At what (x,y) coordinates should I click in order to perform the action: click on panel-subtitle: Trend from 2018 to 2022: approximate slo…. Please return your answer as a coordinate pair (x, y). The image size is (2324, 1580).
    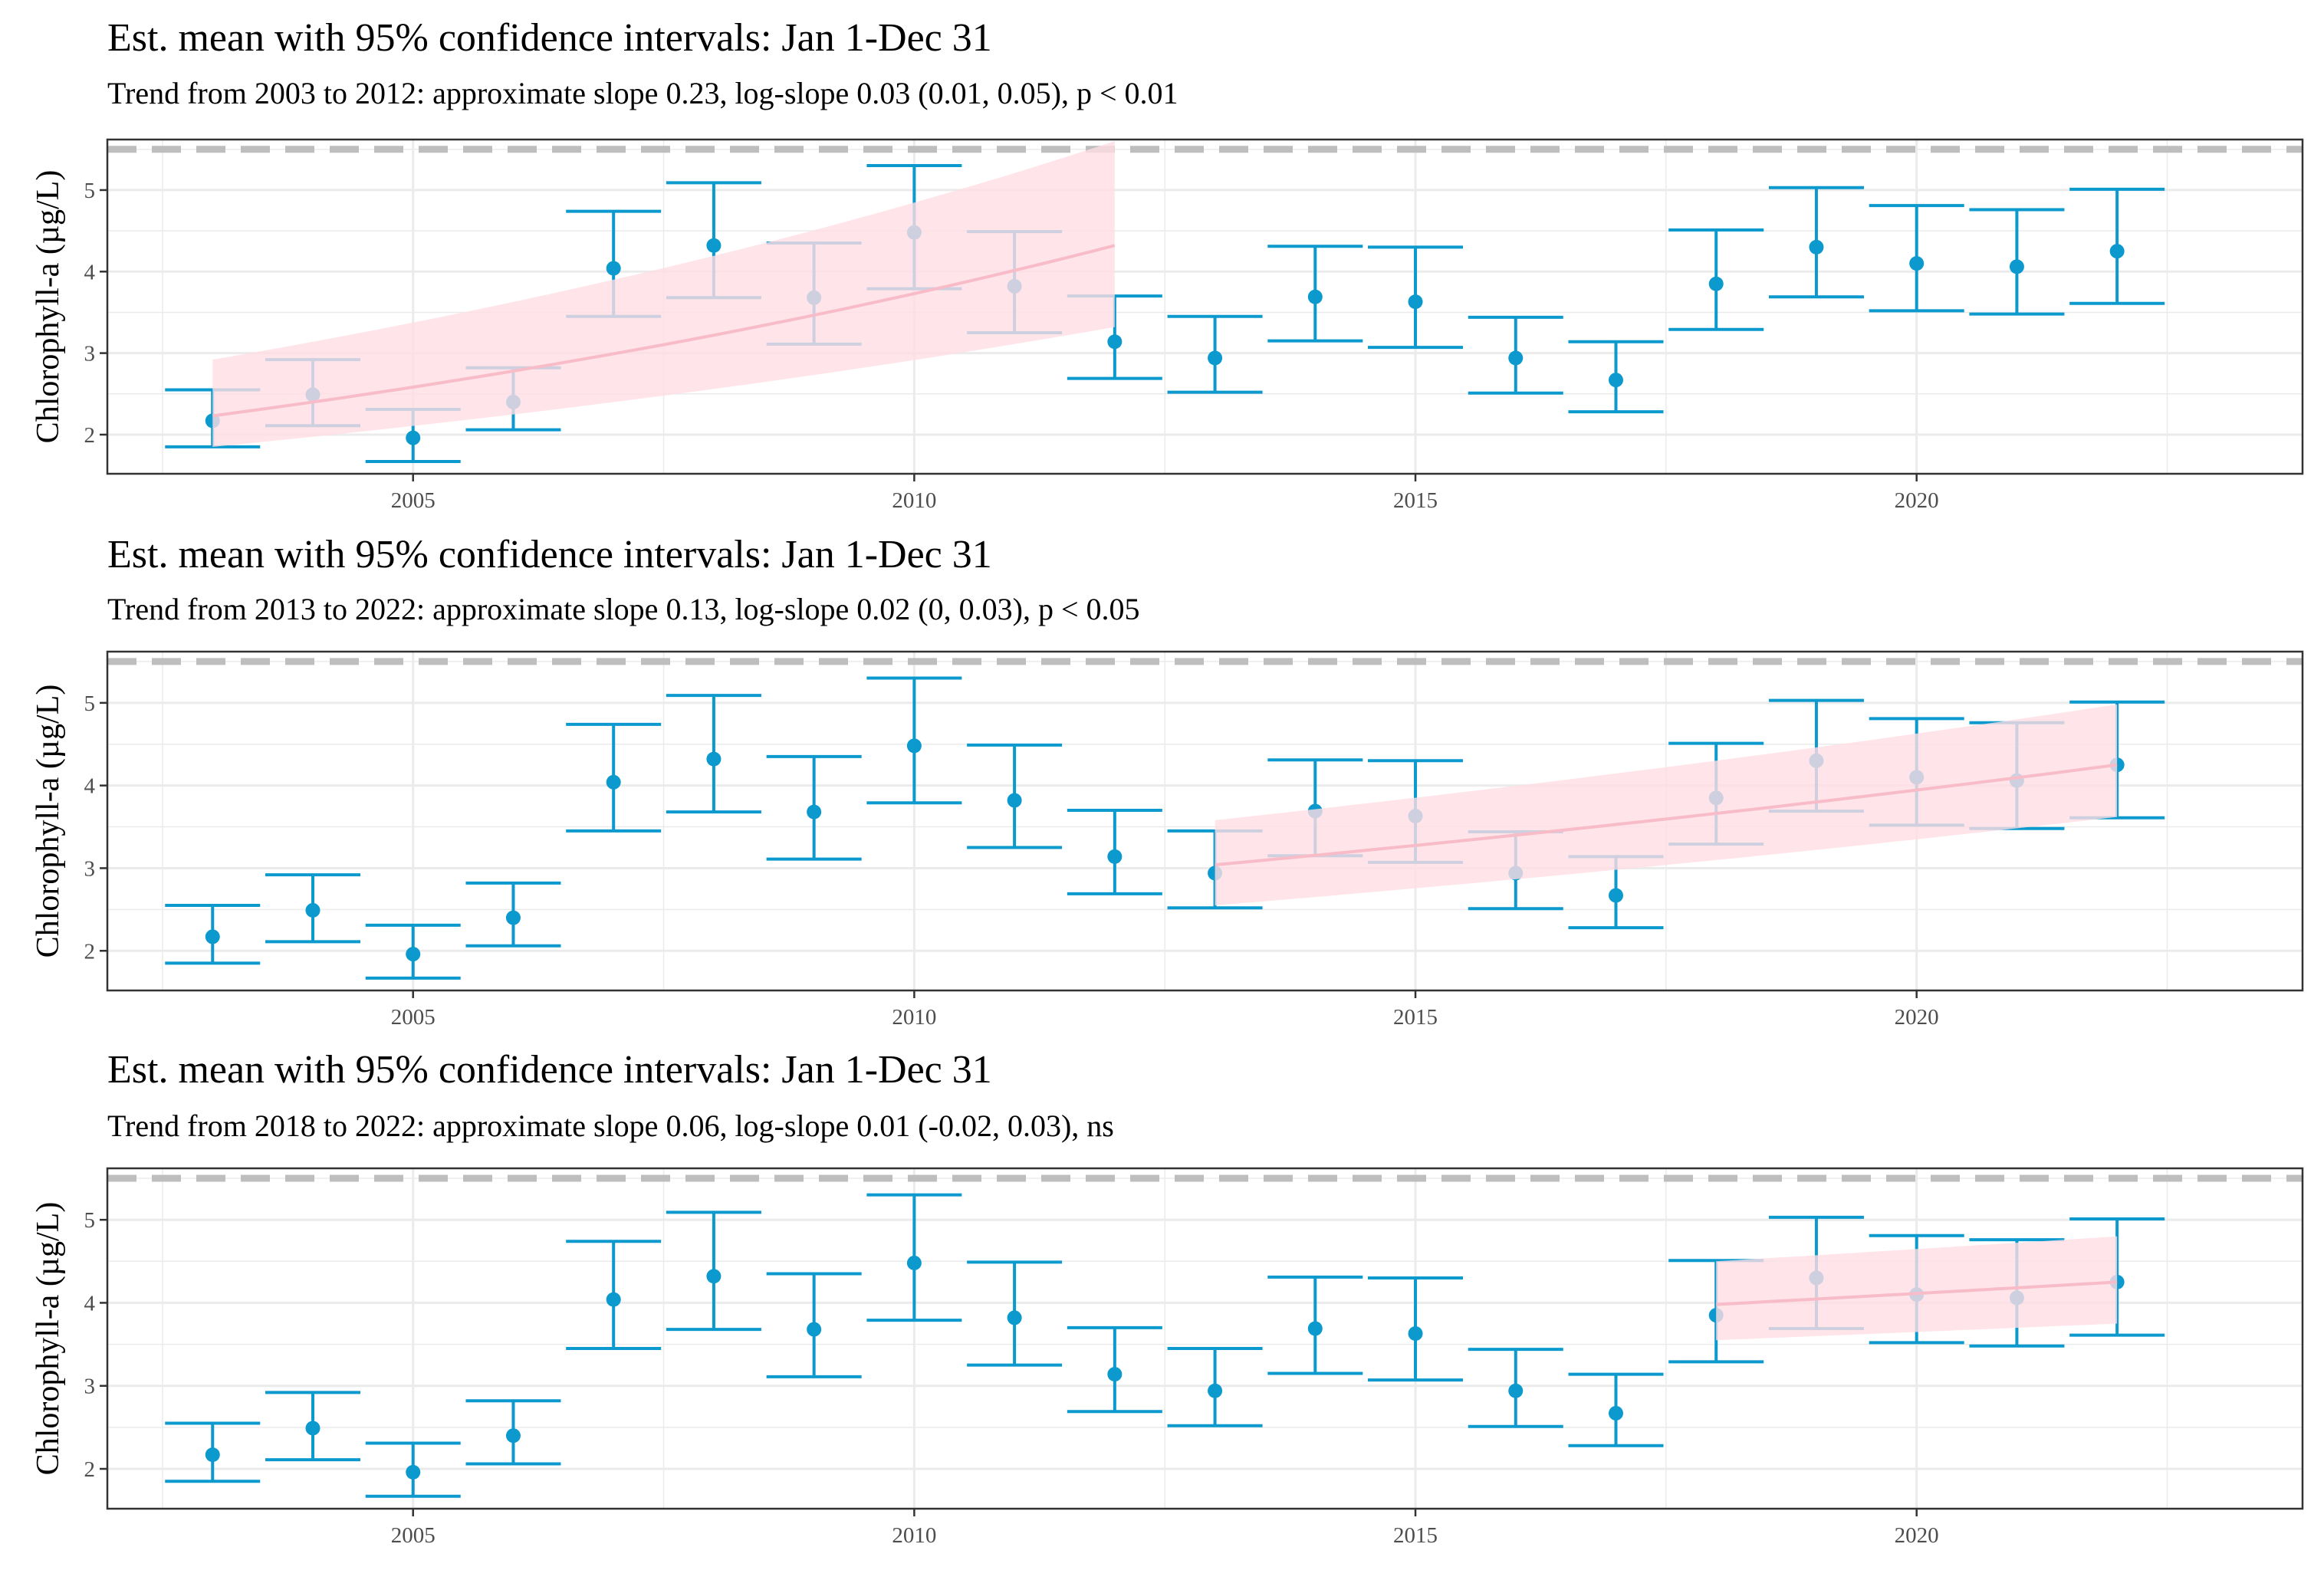
    Looking at the image, I should click on (610, 1126).